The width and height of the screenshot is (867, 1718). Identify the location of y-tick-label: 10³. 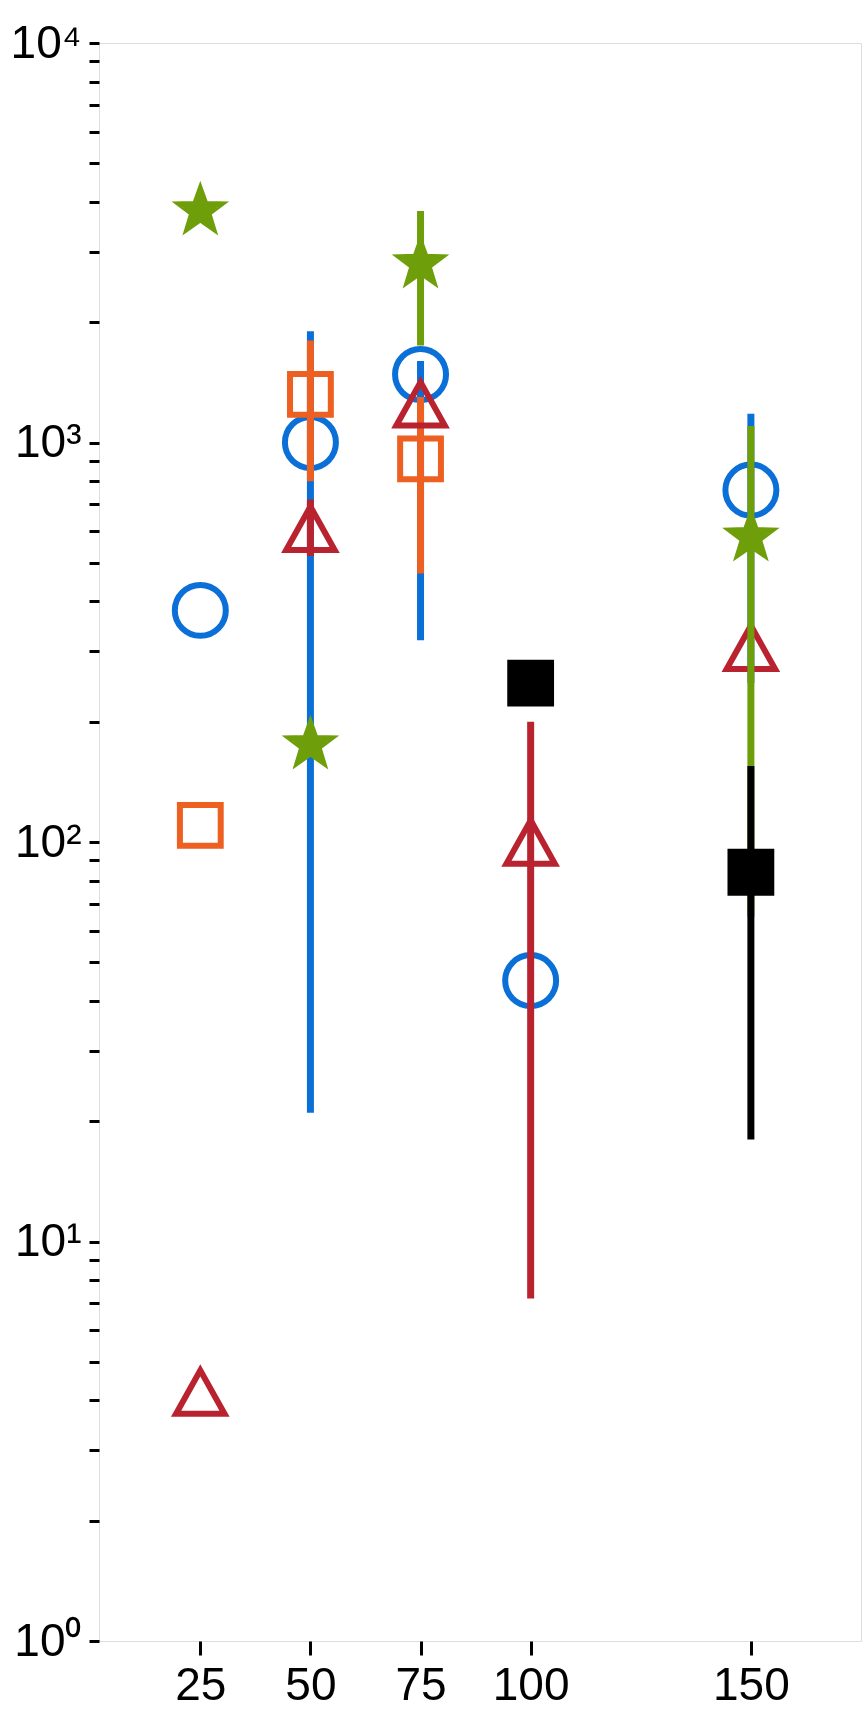
(48, 441).